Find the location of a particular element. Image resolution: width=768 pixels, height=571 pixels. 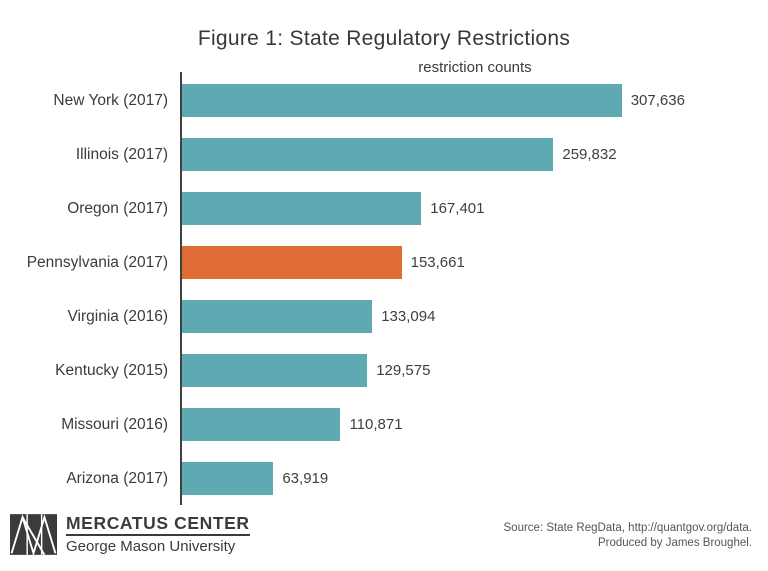

bar-track: 129,575 is located at coordinates (474, 370).